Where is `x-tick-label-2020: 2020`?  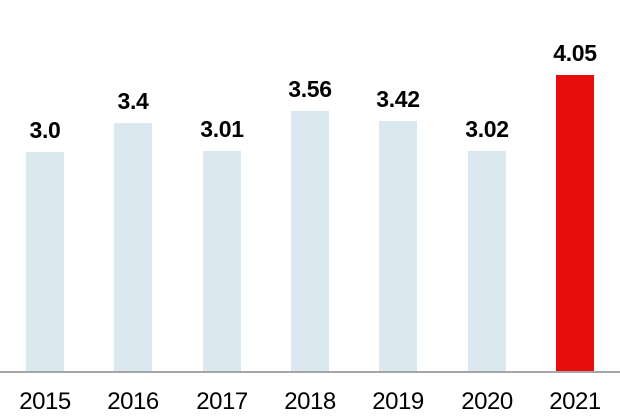
x-tick-label-2020: 2020 is located at coordinates (487, 401).